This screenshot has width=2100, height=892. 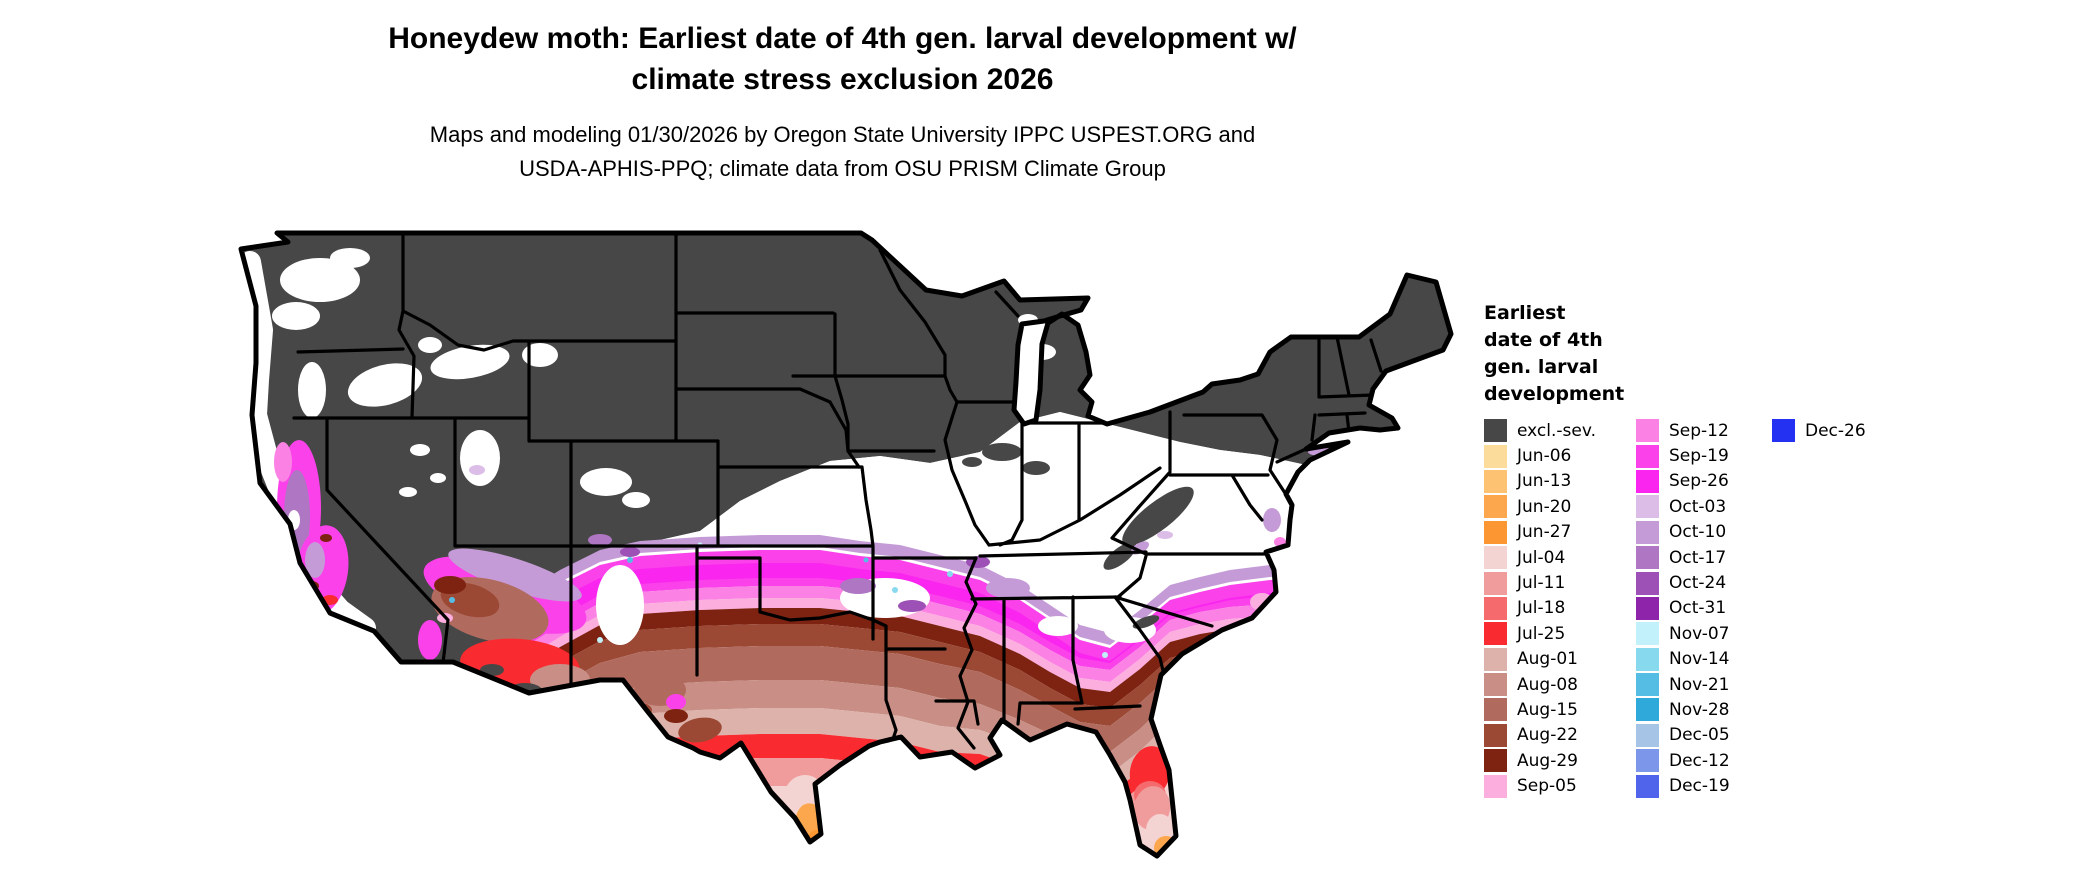 I want to click on legend-item: Jun-20, so click(x=1560, y=506).